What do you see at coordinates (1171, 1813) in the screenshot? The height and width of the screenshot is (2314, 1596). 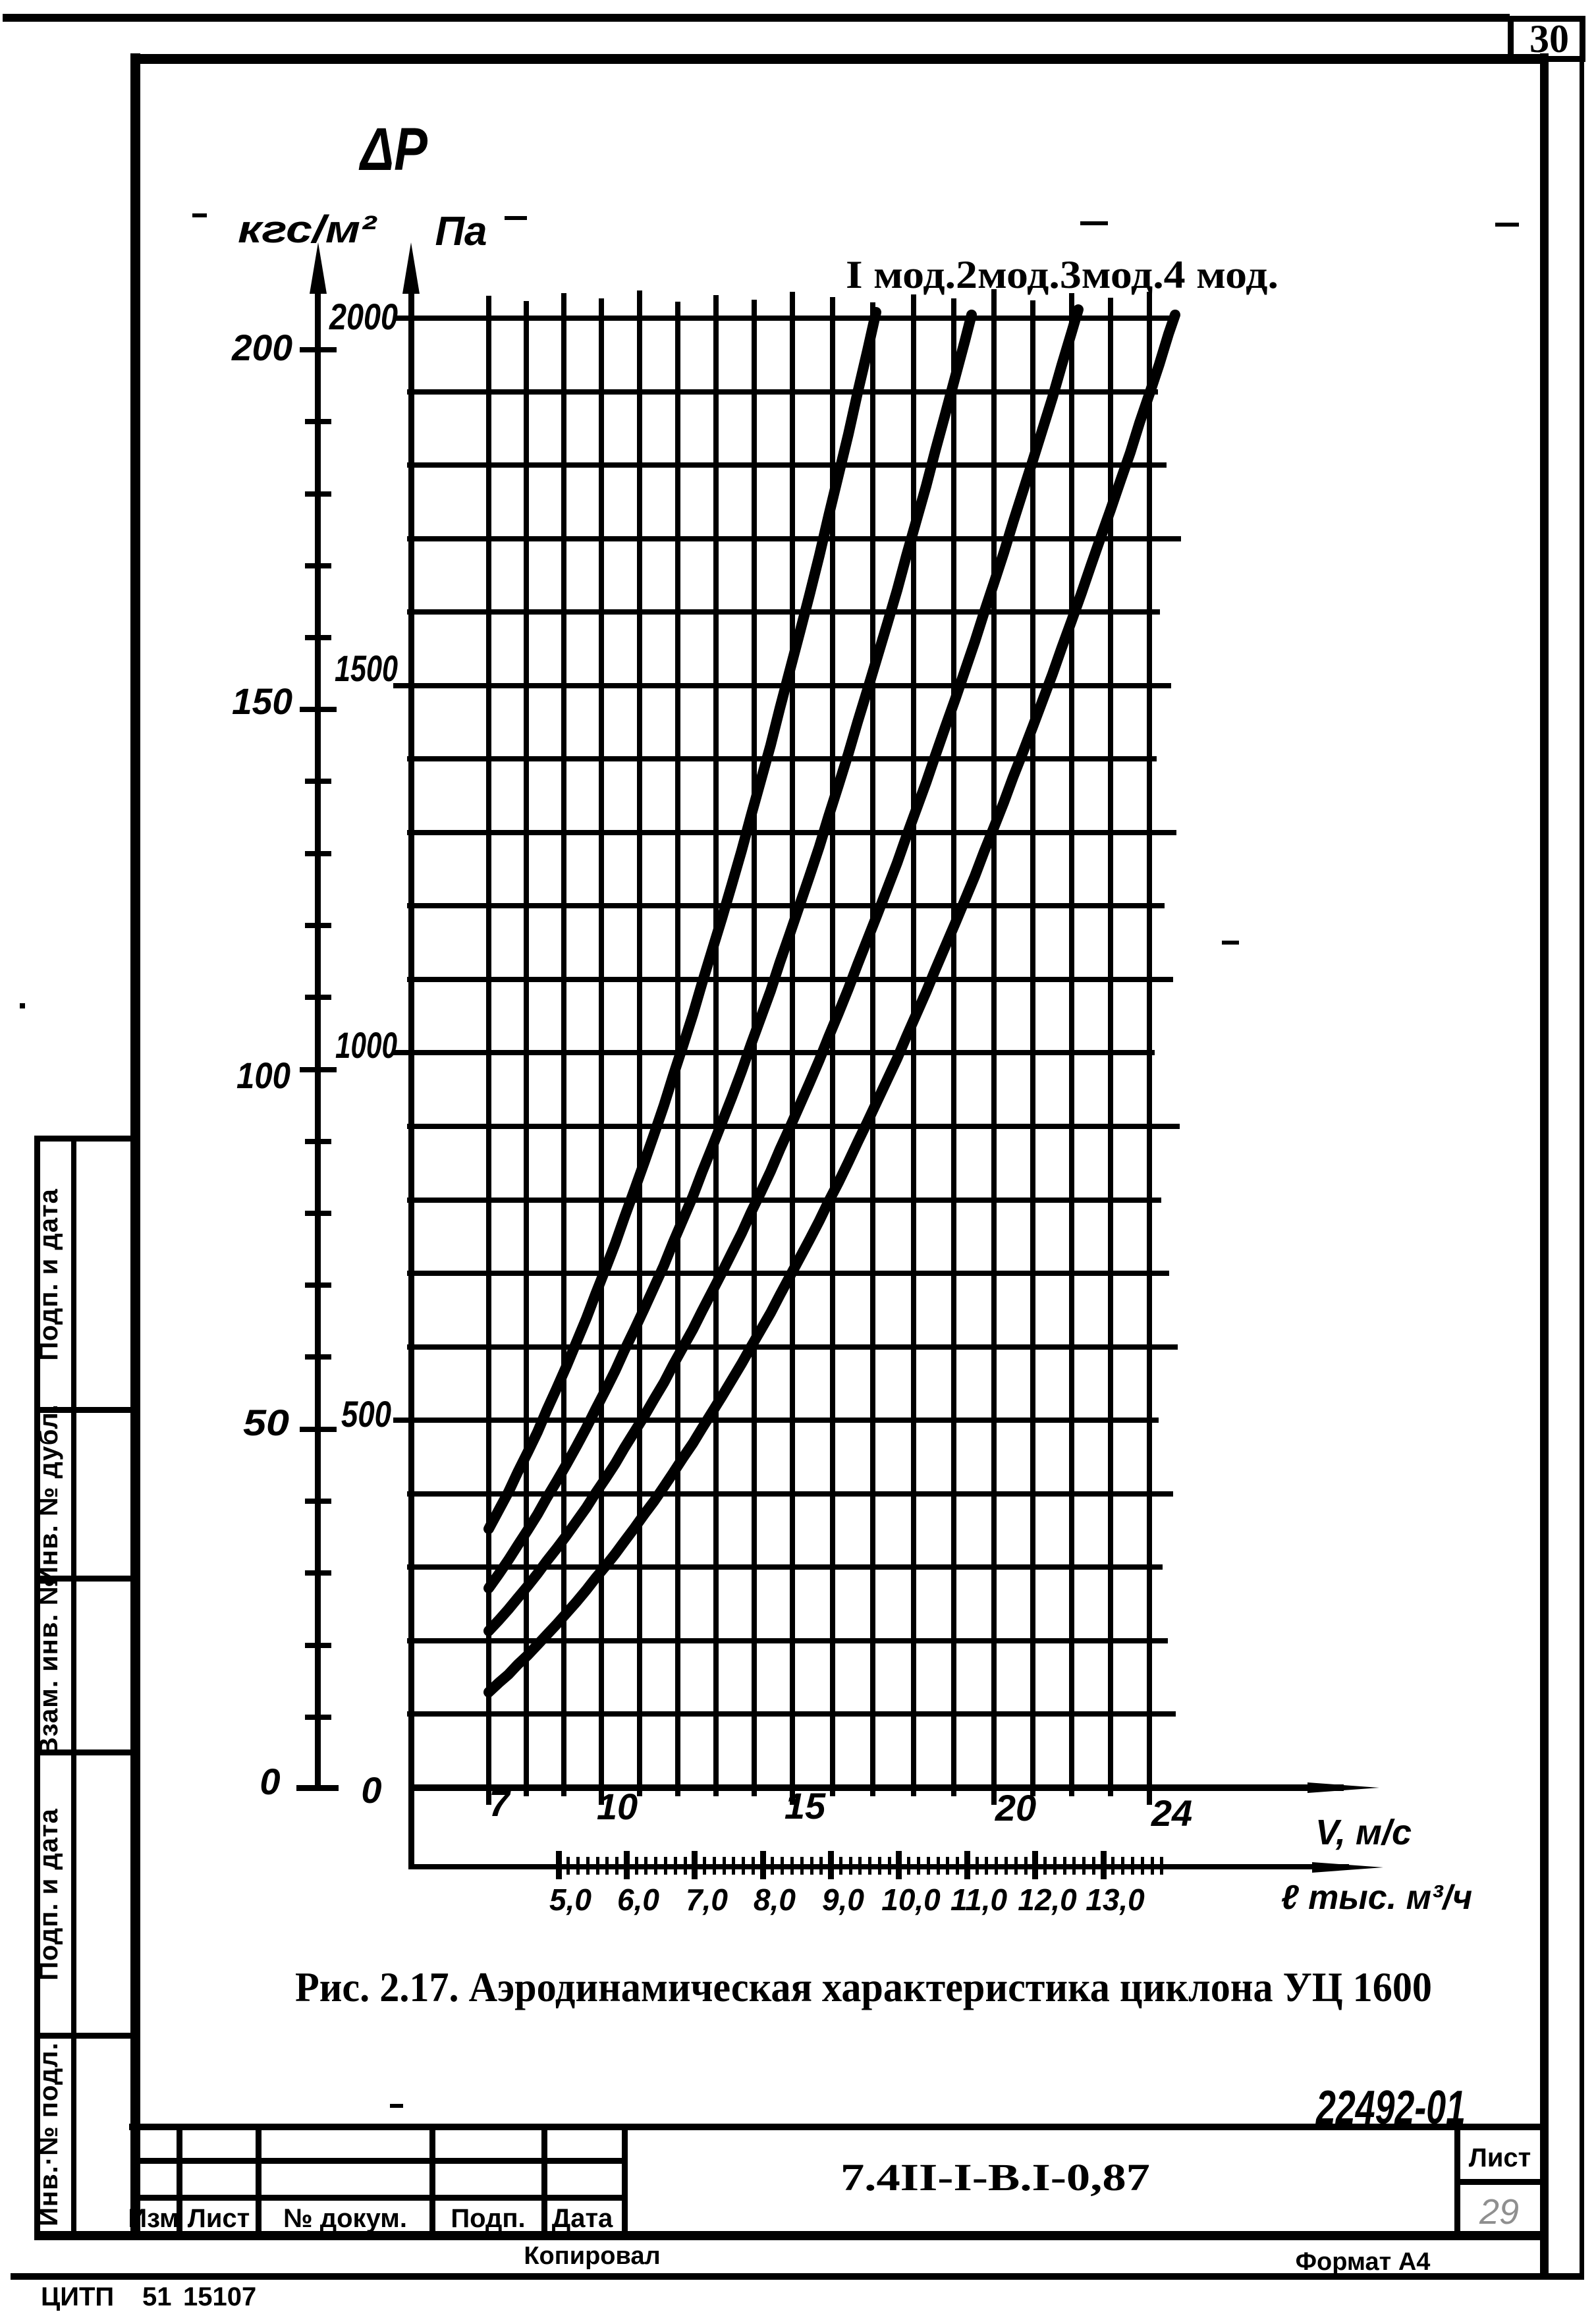 I see `svg-text: 24` at bounding box center [1171, 1813].